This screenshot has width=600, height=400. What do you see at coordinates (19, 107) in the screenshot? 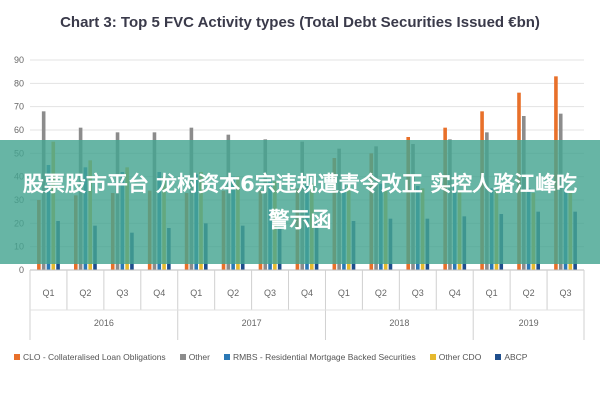
I see `y-tick-label: 70` at bounding box center [19, 107].